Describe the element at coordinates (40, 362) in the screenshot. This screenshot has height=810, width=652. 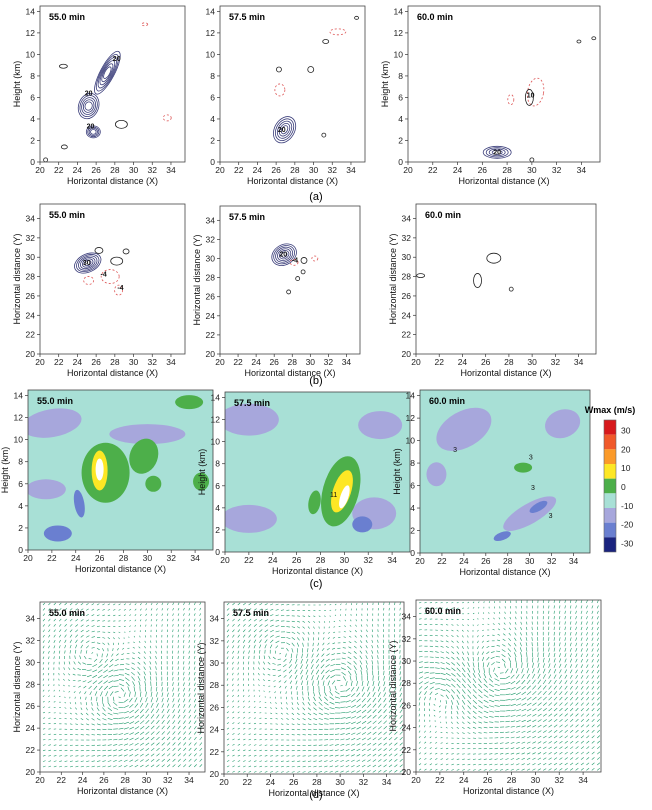
I see `x-tick-label: 20` at that location.